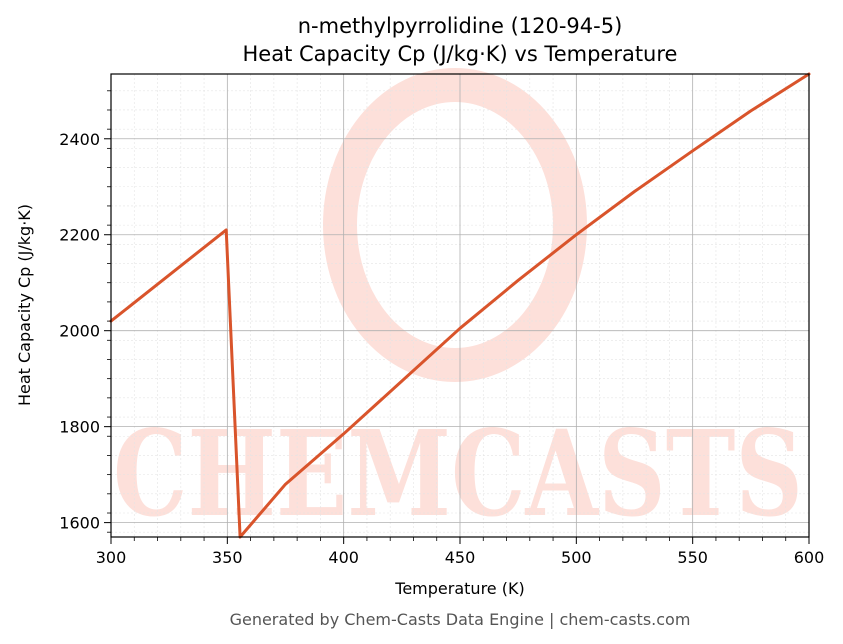 This screenshot has width=843, height=644. I want to click on x-tick-label: 350, so click(227, 557).